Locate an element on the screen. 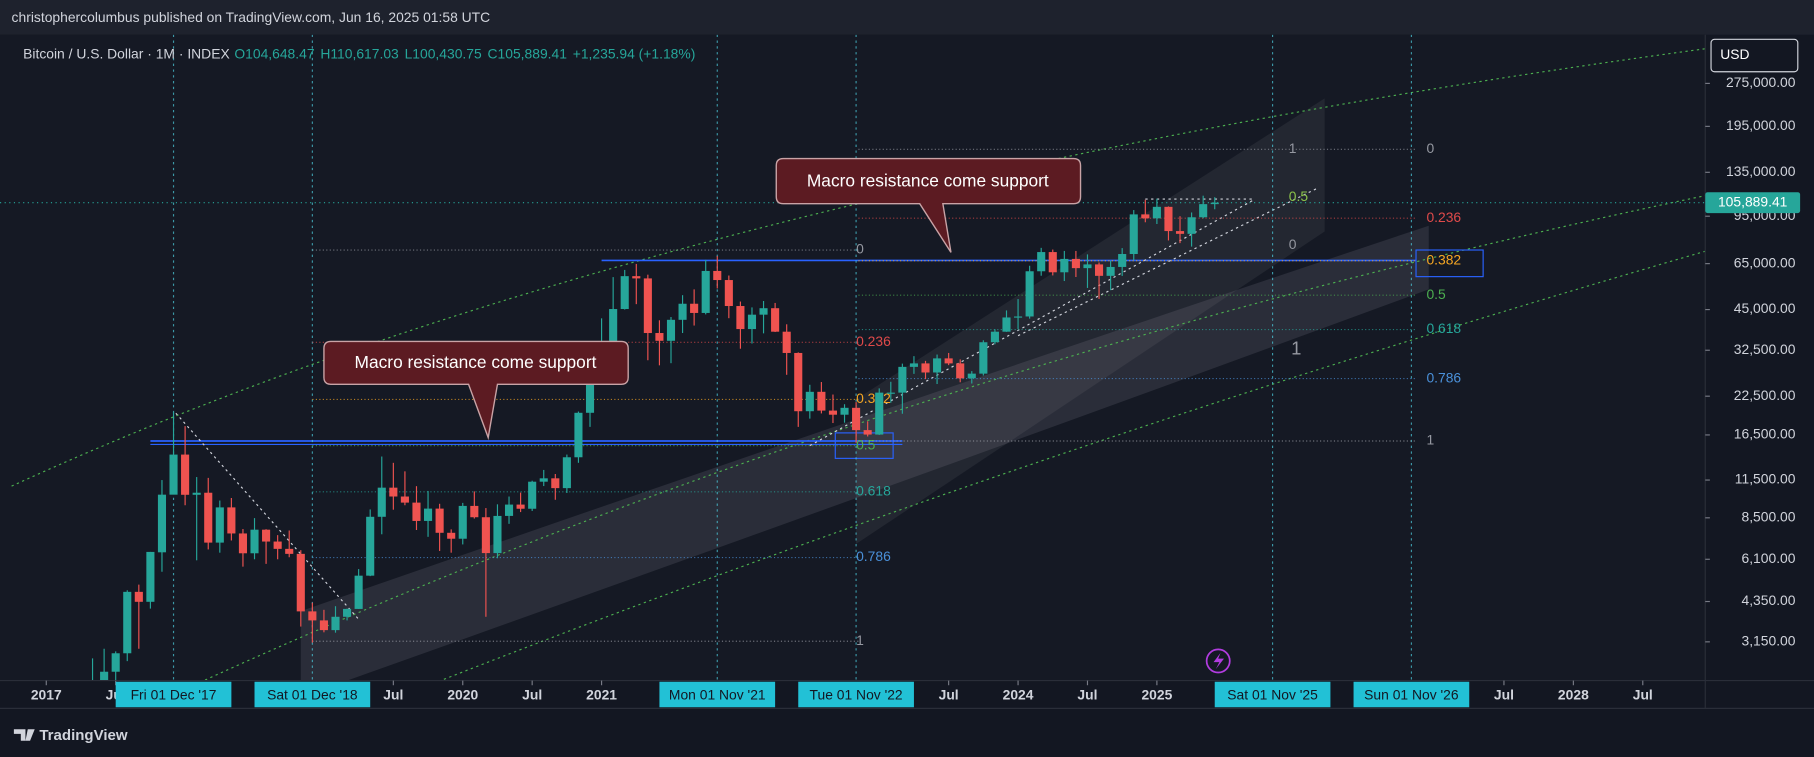  x-tick-label: 2024 is located at coordinates (1018, 694).